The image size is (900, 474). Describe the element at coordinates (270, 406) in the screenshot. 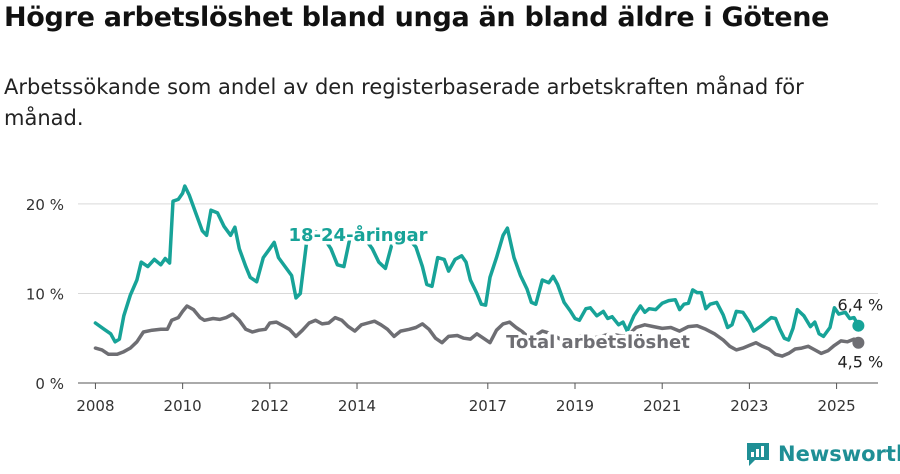

I see `x-tick-label: 2012` at that location.